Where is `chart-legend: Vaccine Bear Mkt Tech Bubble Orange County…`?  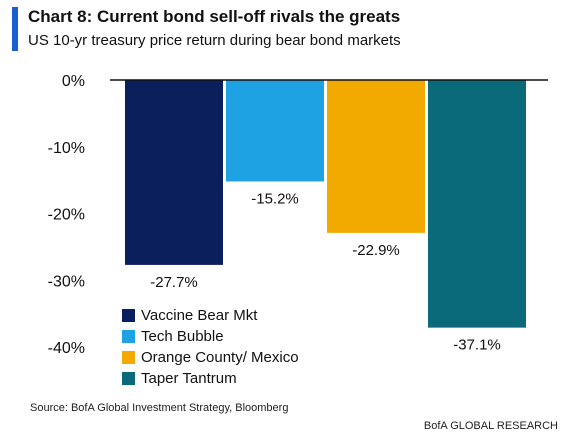 chart-legend: Vaccine Bear Mkt Tech Bubble Orange County… is located at coordinates (210, 347).